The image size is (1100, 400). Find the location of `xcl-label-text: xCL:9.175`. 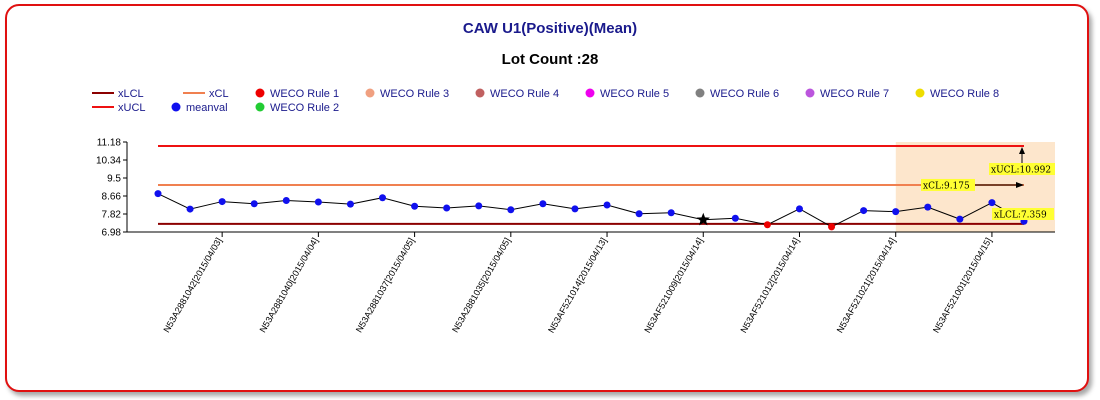

xcl-label-text: xCL:9.175 is located at coordinates (946, 186).